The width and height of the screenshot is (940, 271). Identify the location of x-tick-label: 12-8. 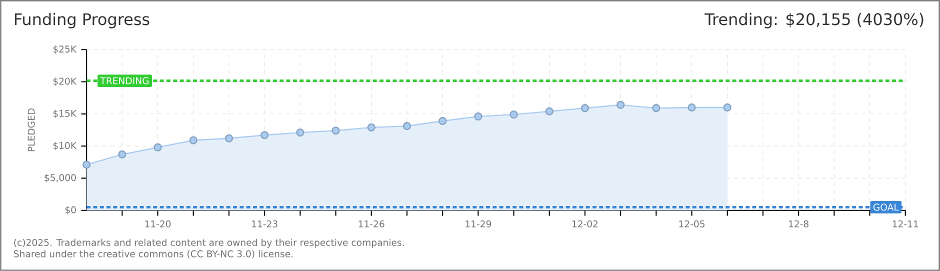
(798, 224).